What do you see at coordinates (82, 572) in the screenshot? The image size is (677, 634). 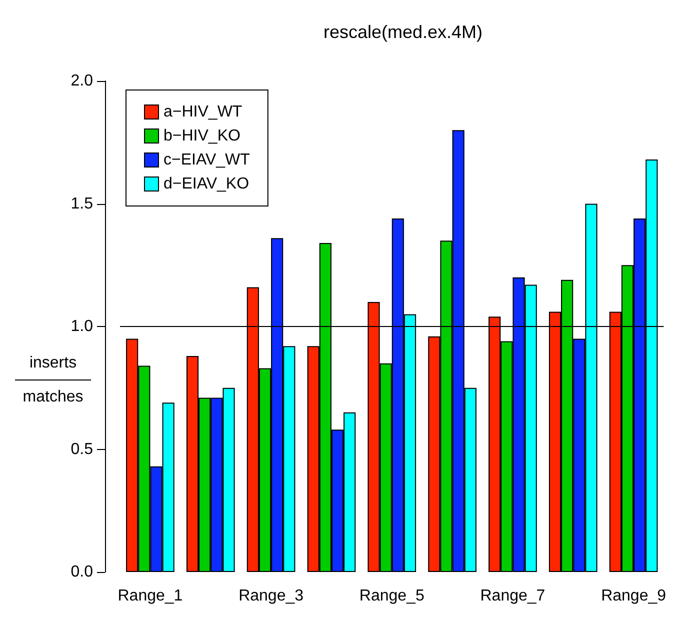 I see `y-tick-label: 0.0` at bounding box center [82, 572].